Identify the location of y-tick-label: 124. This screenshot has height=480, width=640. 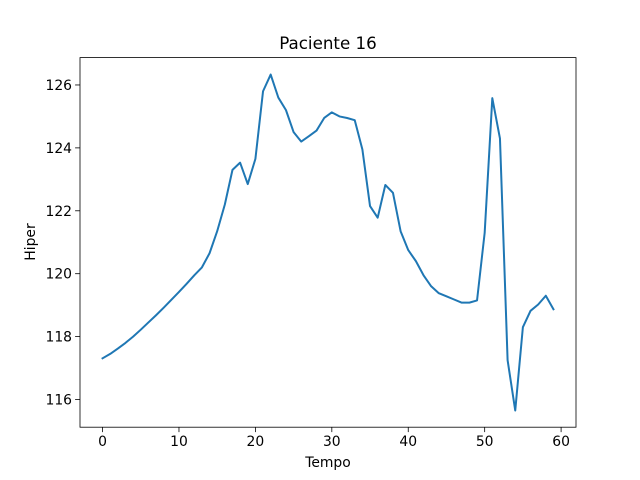
(58, 149).